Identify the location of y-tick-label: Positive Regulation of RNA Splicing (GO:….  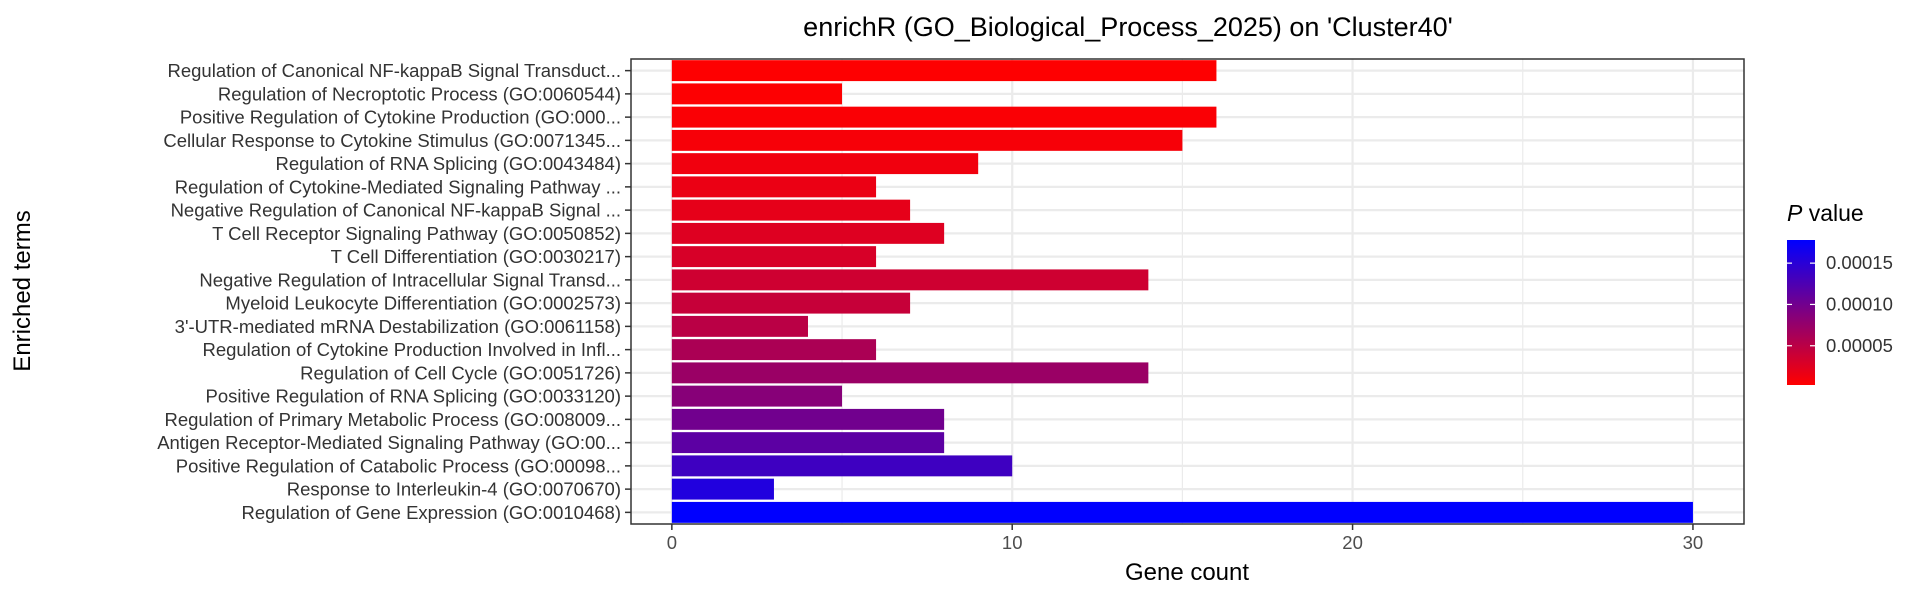
(413, 396).